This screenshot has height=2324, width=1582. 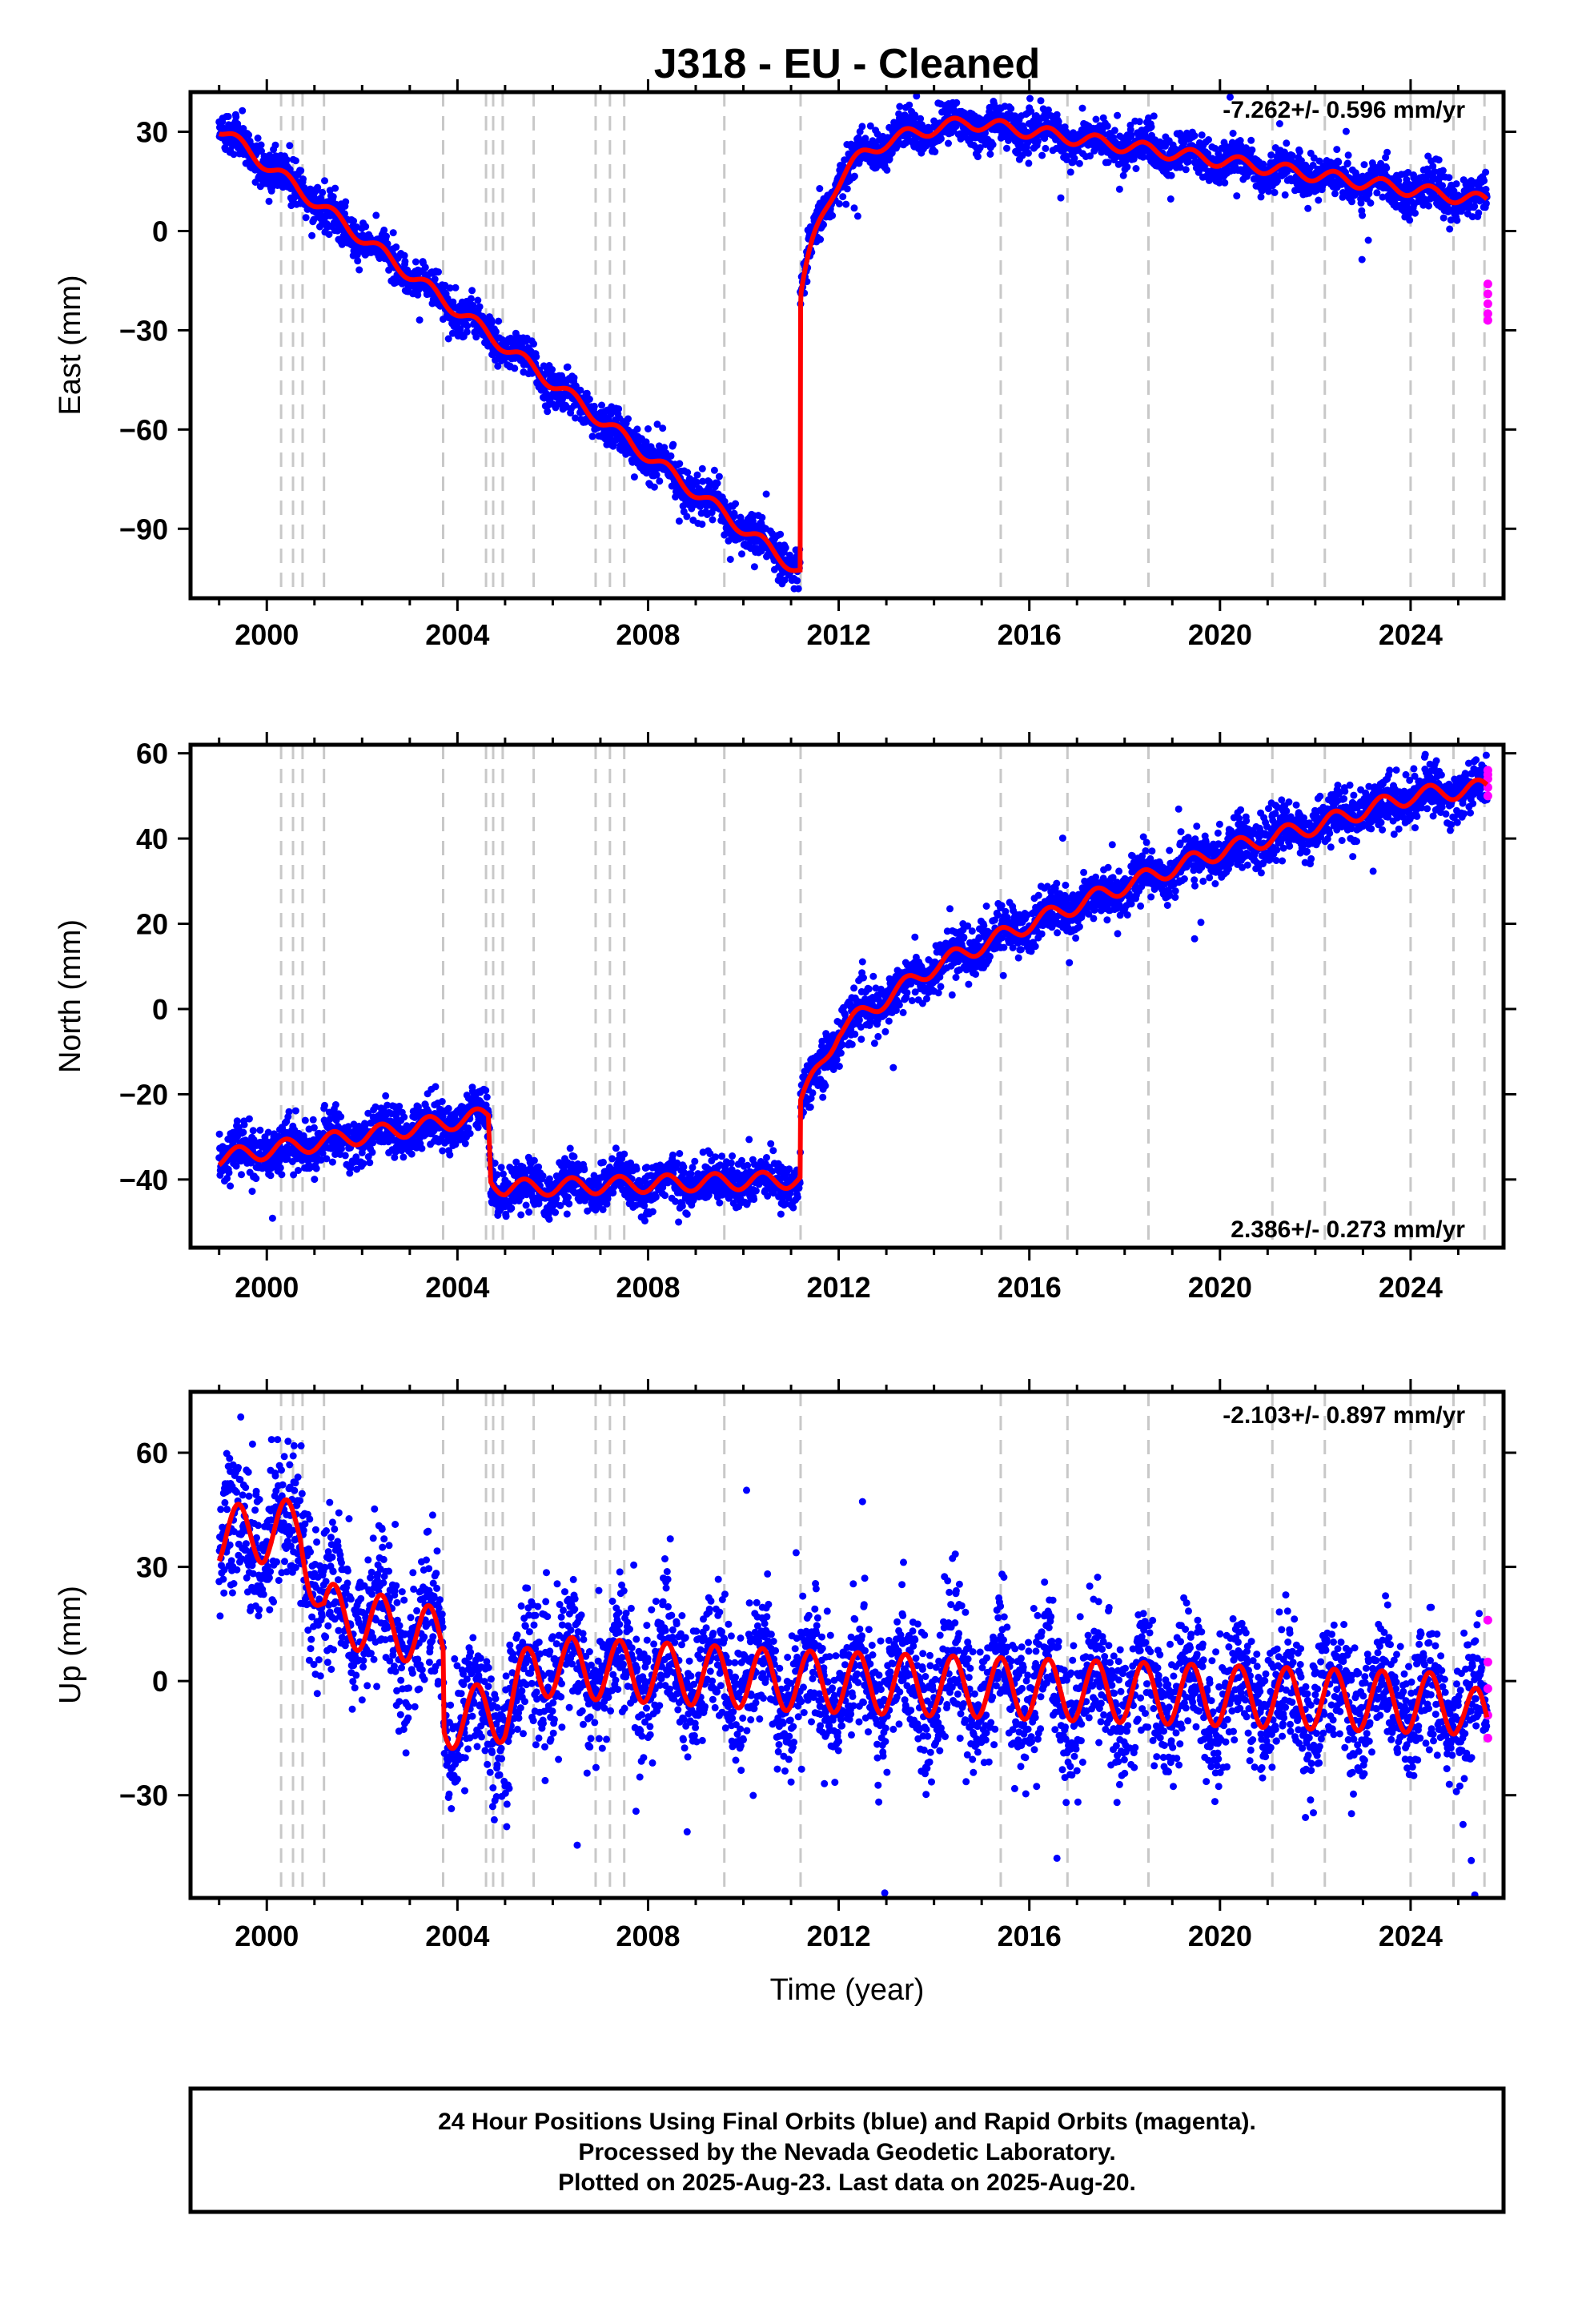 I want to click on footer-frame, so click(x=847, y=2150).